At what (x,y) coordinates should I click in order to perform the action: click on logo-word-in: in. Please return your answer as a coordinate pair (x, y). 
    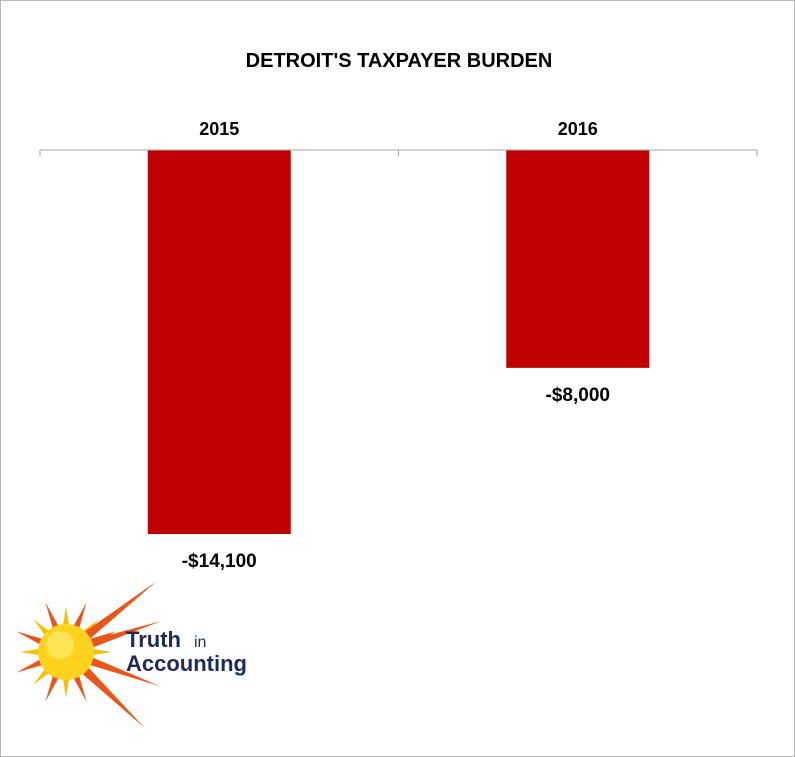
    Looking at the image, I should click on (200, 642).